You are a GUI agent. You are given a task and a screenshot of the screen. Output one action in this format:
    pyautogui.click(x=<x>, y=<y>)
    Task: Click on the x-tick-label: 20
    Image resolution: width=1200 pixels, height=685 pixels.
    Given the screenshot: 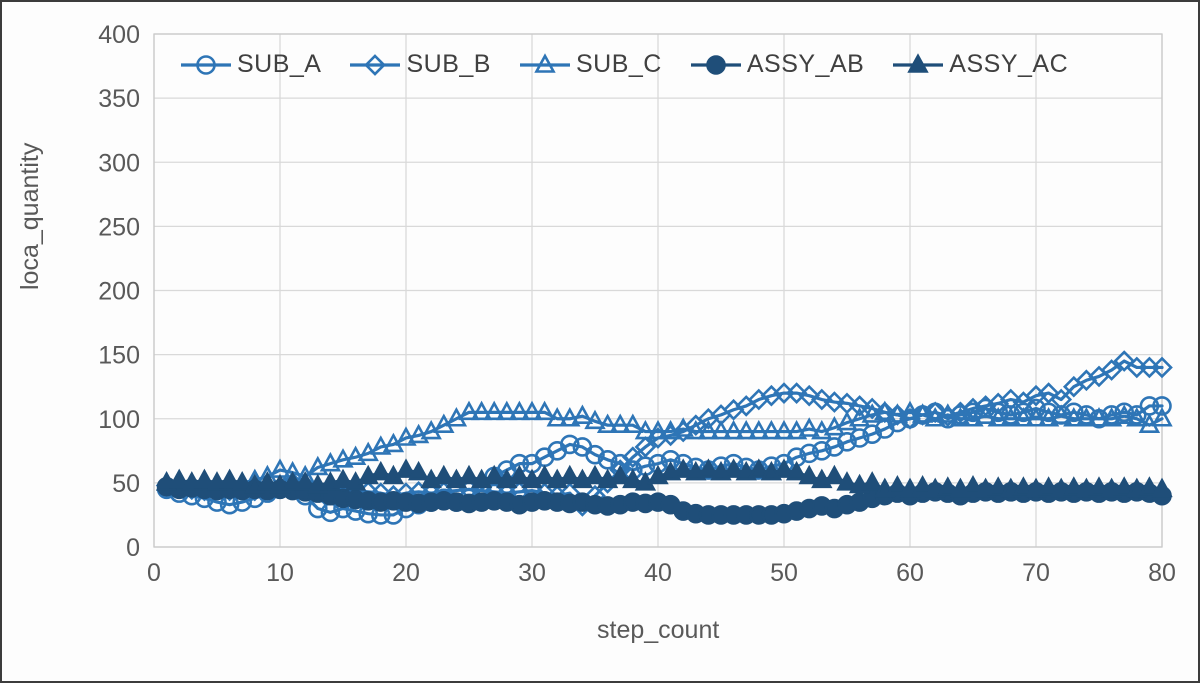 What is the action you would take?
    pyautogui.click(x=406, y=573)
    